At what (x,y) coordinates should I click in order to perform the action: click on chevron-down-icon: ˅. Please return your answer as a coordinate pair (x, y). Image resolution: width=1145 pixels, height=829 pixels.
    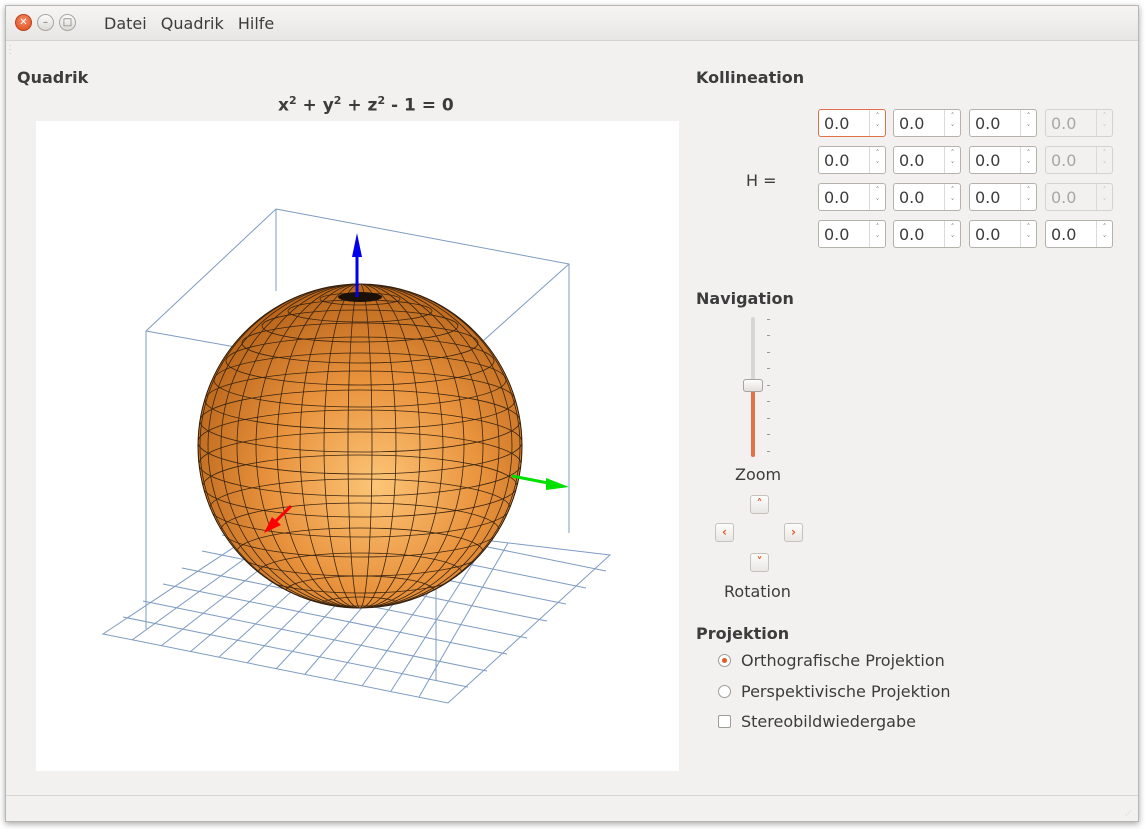
    Looking at the image, I should click on (759, 562).